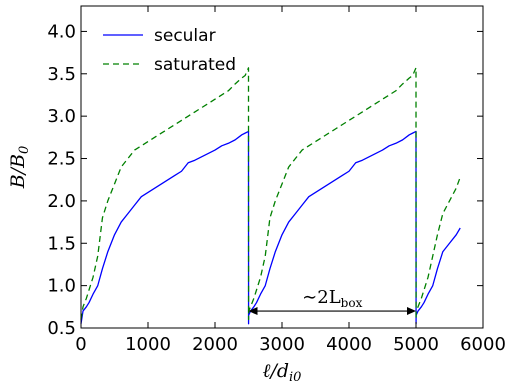 The image size is (513, 383). Describe the element at coordinates (18, 171) in the screenshot. I see `y-axis-label-main: B/B` at that location.